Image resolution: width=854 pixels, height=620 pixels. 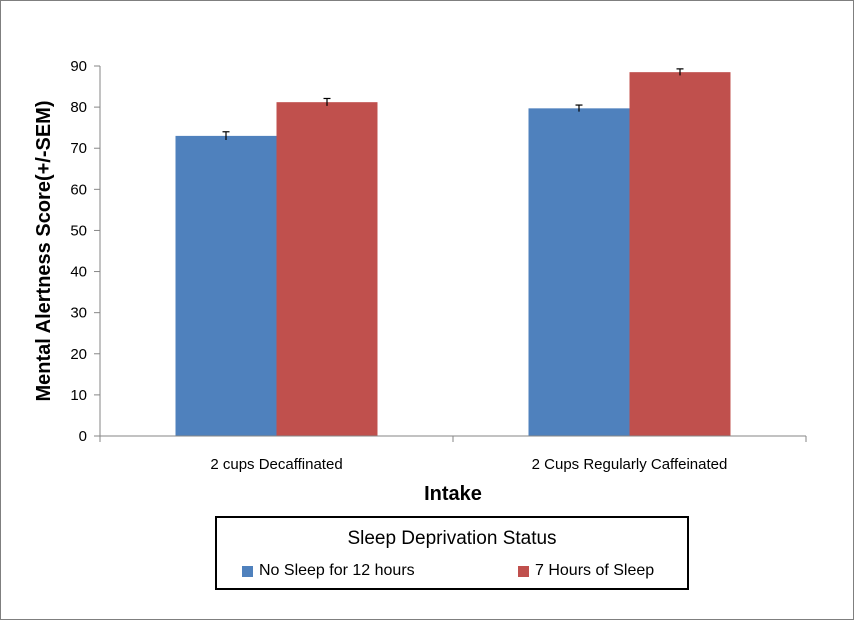 What do you see at coordinates (44, 250) in the screenshot?
I see `y-axis-title: Mental Alertness Score(+/-SEM)` at bounding box center [44, 250].